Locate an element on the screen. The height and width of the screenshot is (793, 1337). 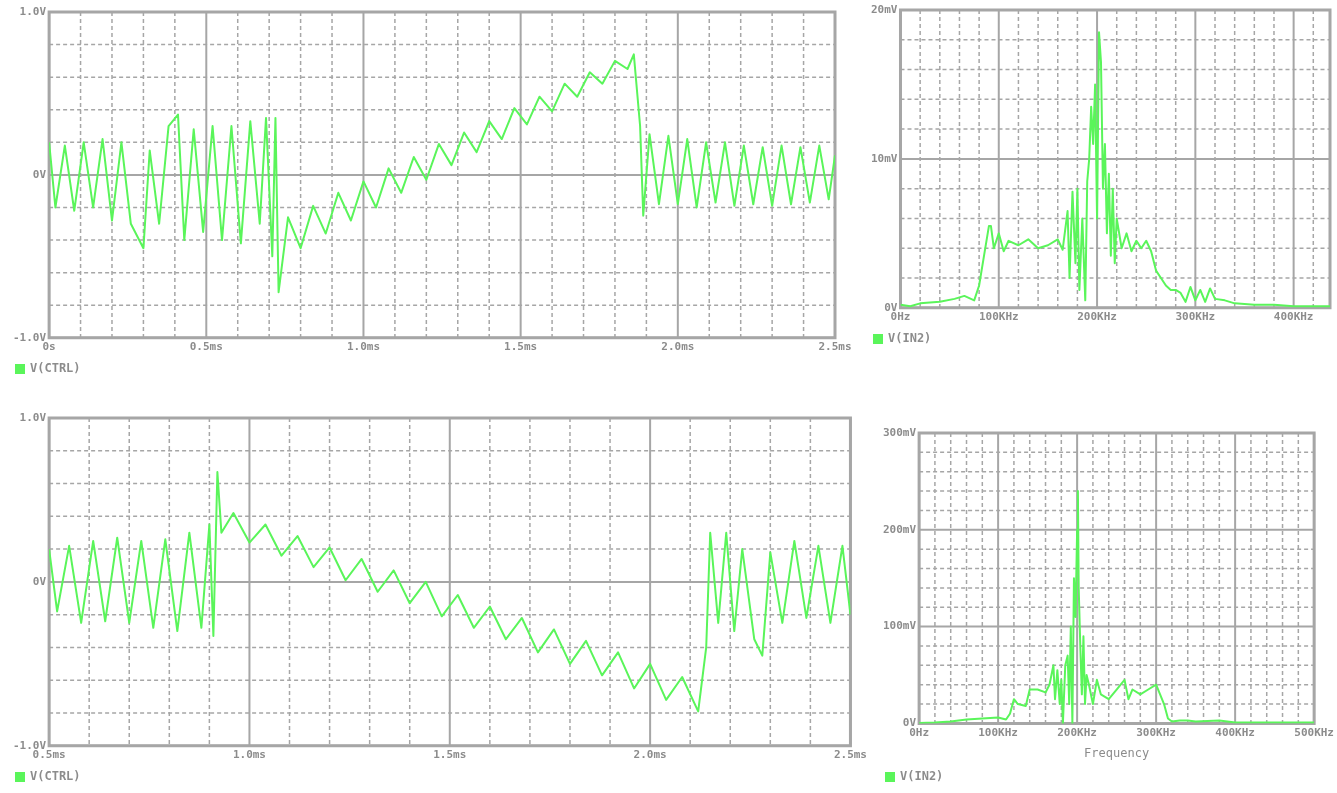
y-tick-label: 20mV is located at coordinates (884, 9).